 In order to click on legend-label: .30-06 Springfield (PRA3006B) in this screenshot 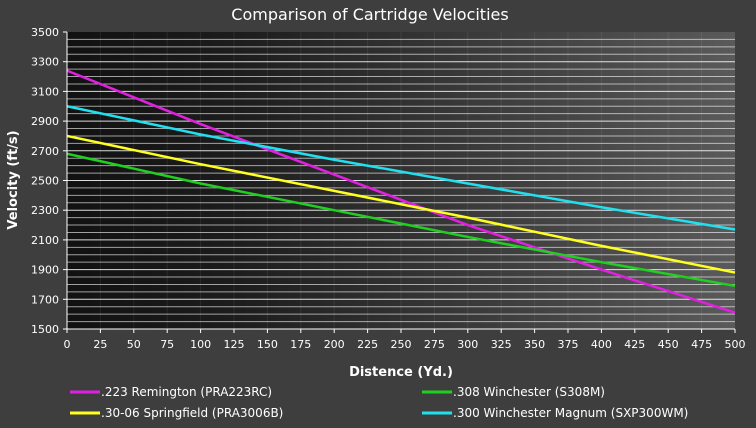, I will do `click(192, 413)`.